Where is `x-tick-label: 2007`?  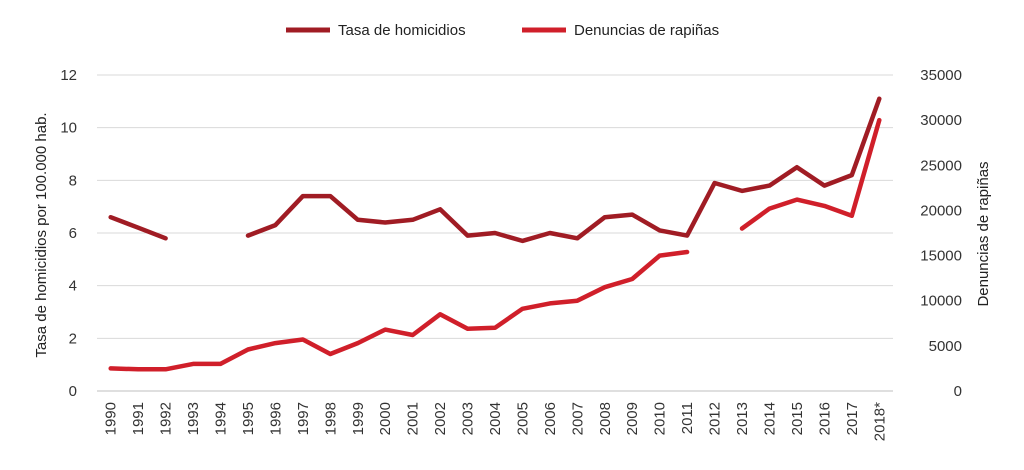
x-tick-label: 2007 is located at coordinates (577, 418).